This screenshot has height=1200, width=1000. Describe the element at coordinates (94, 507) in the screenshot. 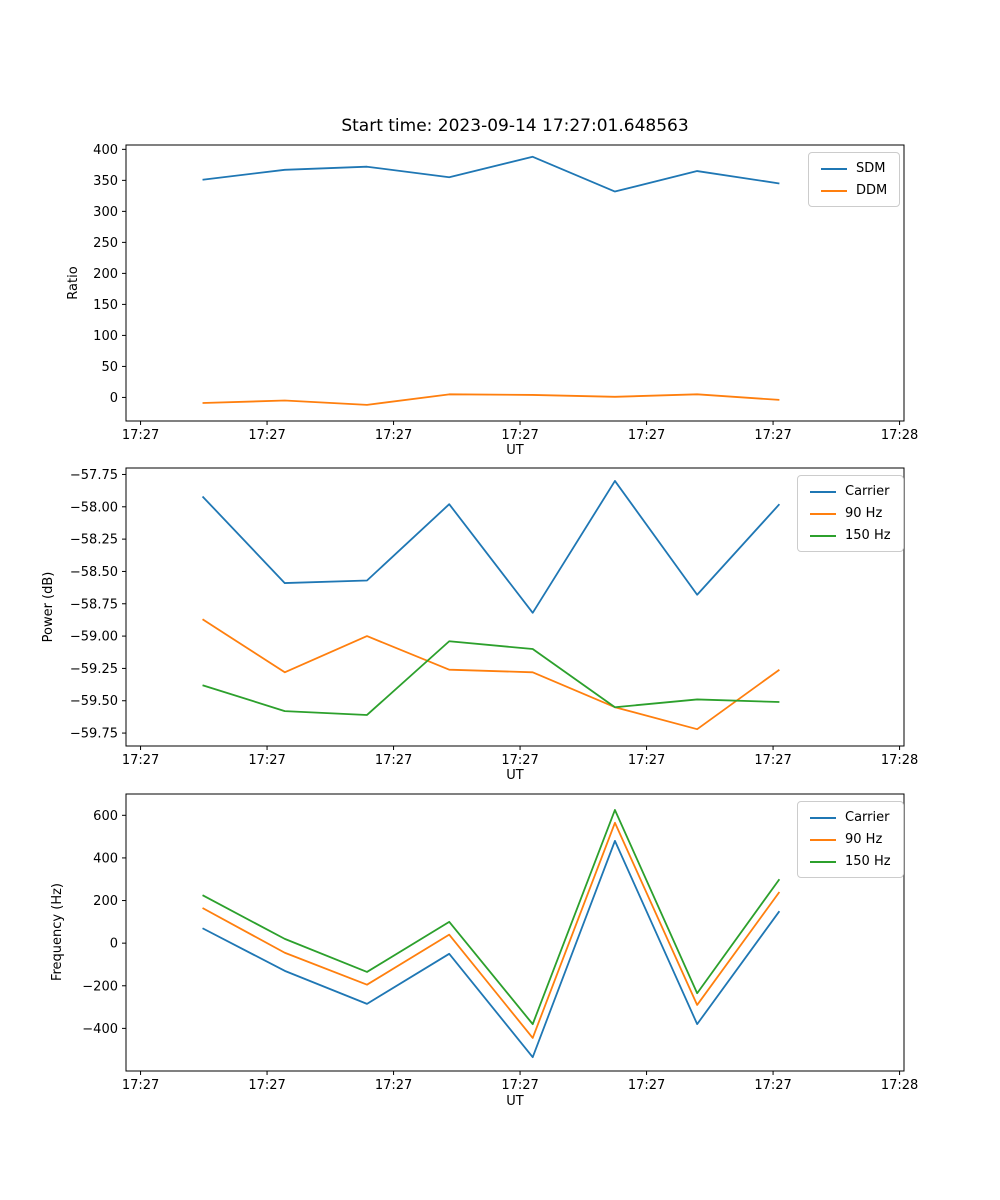

I see `y-tick-label: −58.00` at that location.